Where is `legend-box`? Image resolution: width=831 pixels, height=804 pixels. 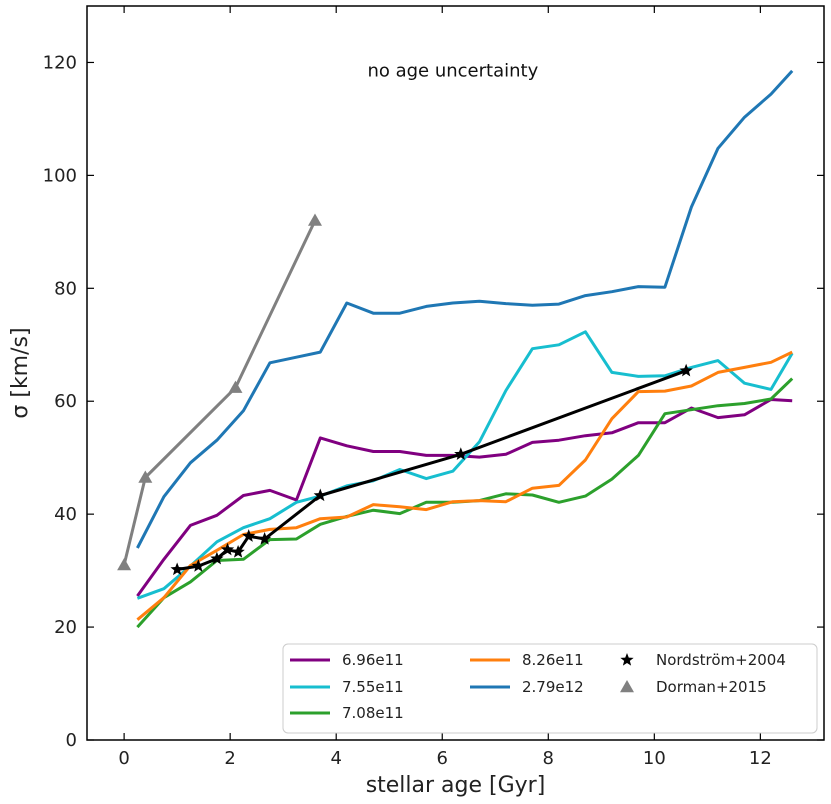 legend-box is located at coordinates (550, 688).